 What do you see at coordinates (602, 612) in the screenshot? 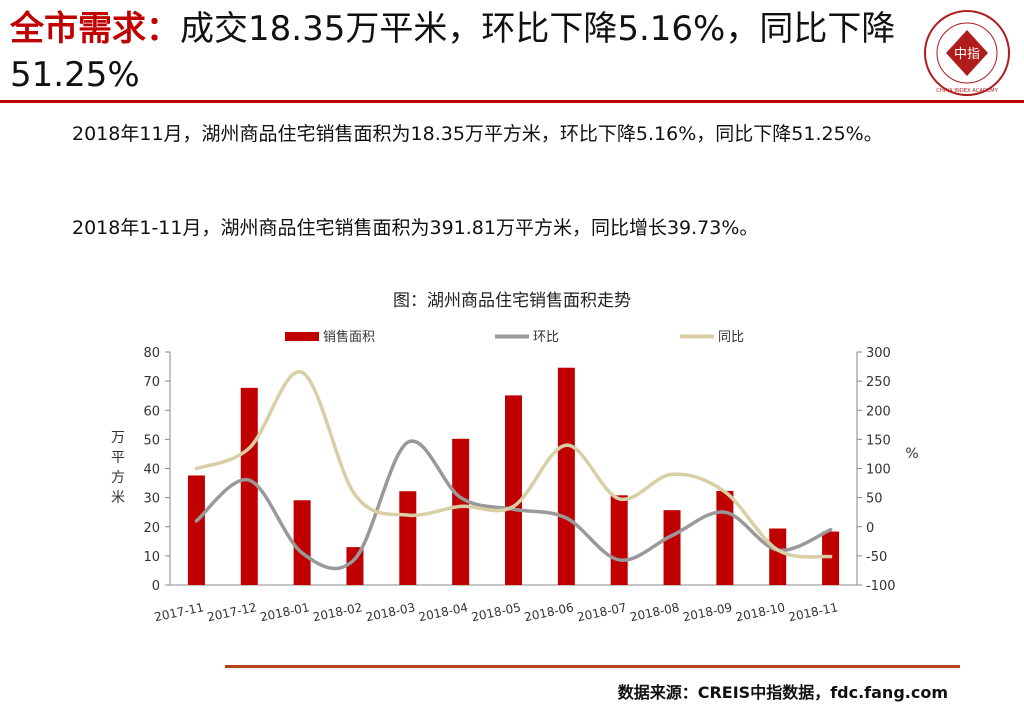
I see `x-tick-label: 2018-07` at bounding box center [602, 612].